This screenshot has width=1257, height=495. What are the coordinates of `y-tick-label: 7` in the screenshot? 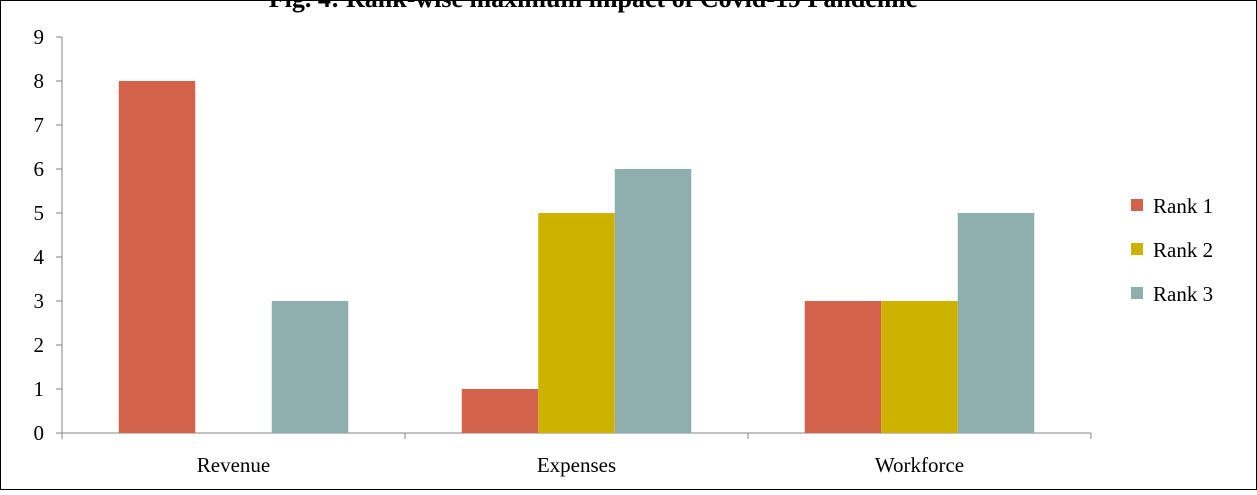 It's located at (39, 125).